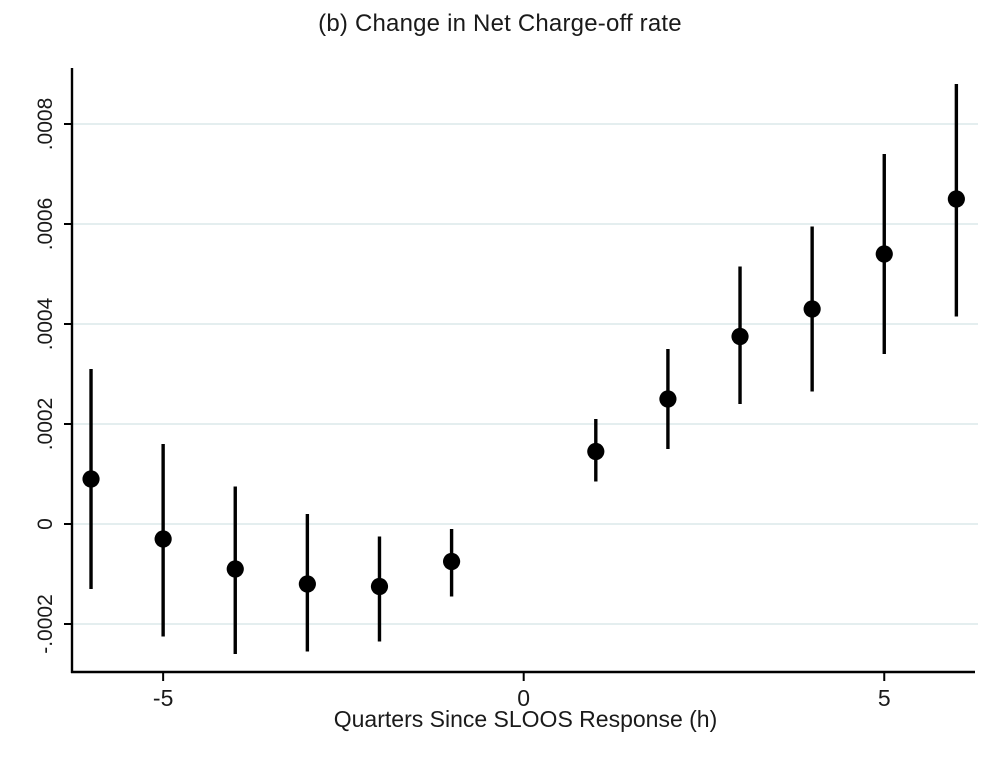 The image size is (1000, 771). Describe the element at coordinates (45, 224) in the screenshot. I see `y-tick-label: .0006` at that location.